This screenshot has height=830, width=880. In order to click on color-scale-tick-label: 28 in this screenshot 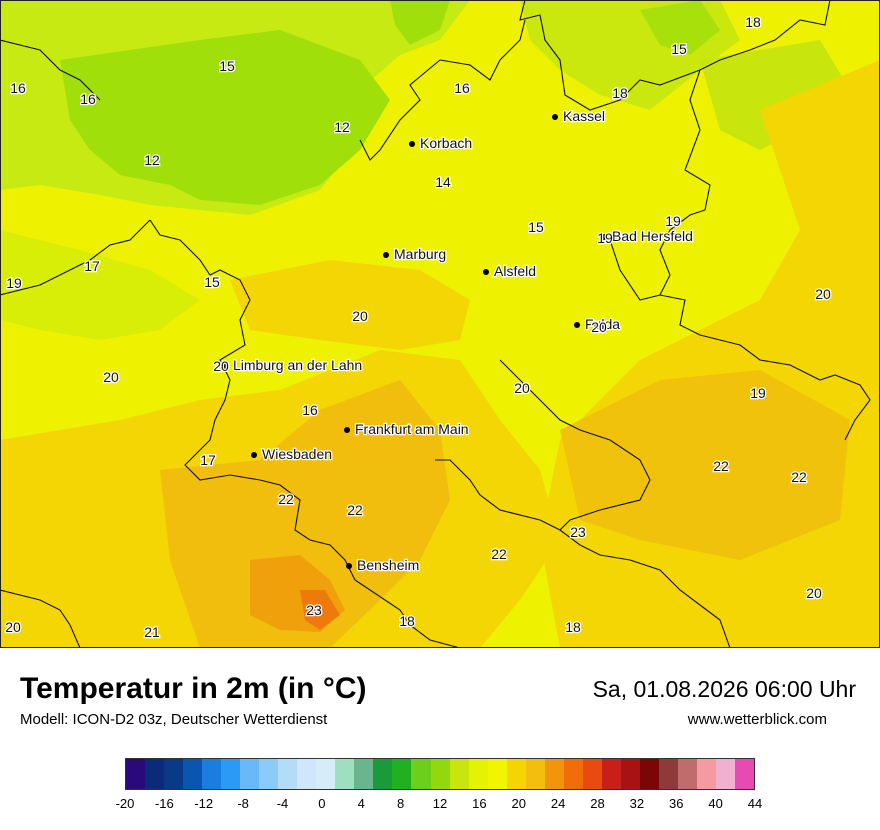, I will do `click(597, 803)`.